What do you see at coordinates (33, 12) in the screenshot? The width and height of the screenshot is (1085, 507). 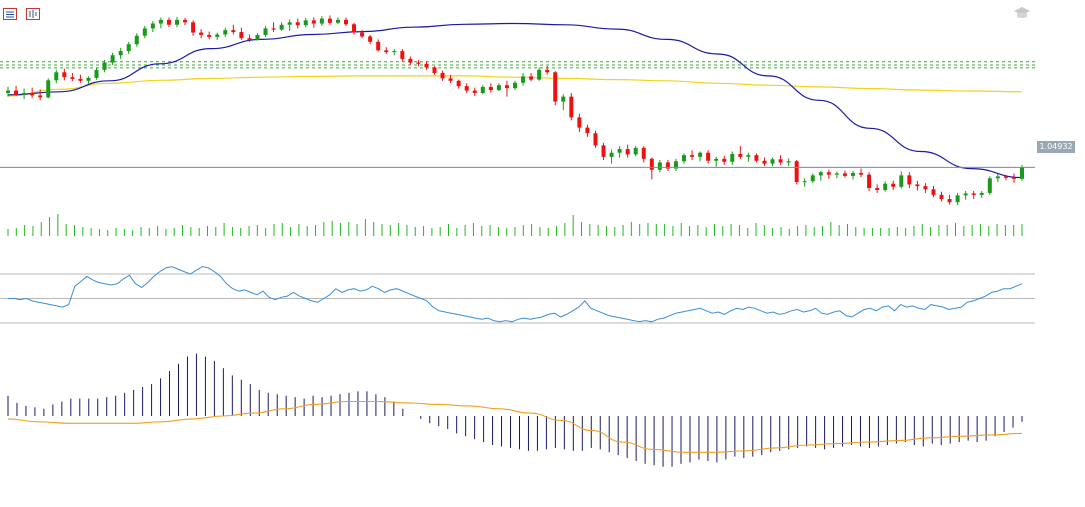 I see `chart-properties-icon` at bounding box center [33, 12].